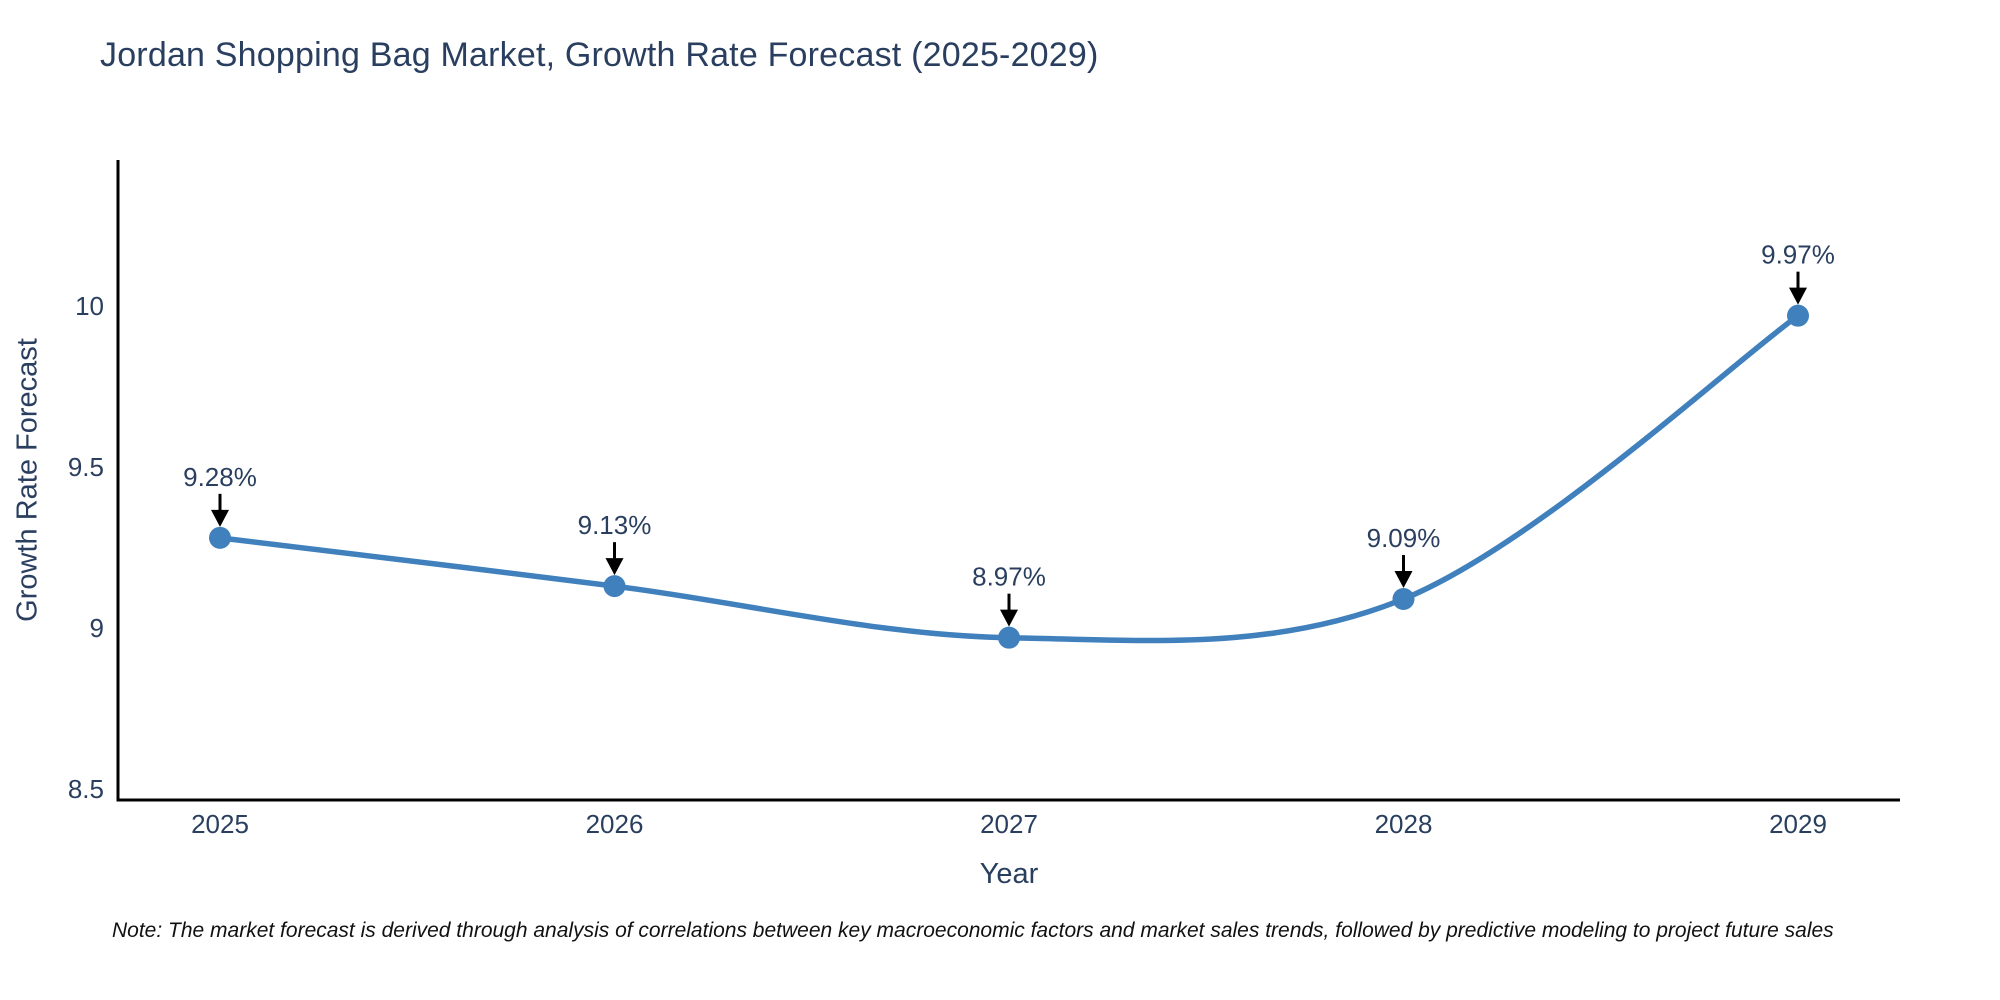 Image resolution: width=2000 pixels, height=1000 pixels. What do you see at coordinates (1798, 255) in the screenshot?
I see `data-point-label: 9.97%` at bounding box center [1798, 255].